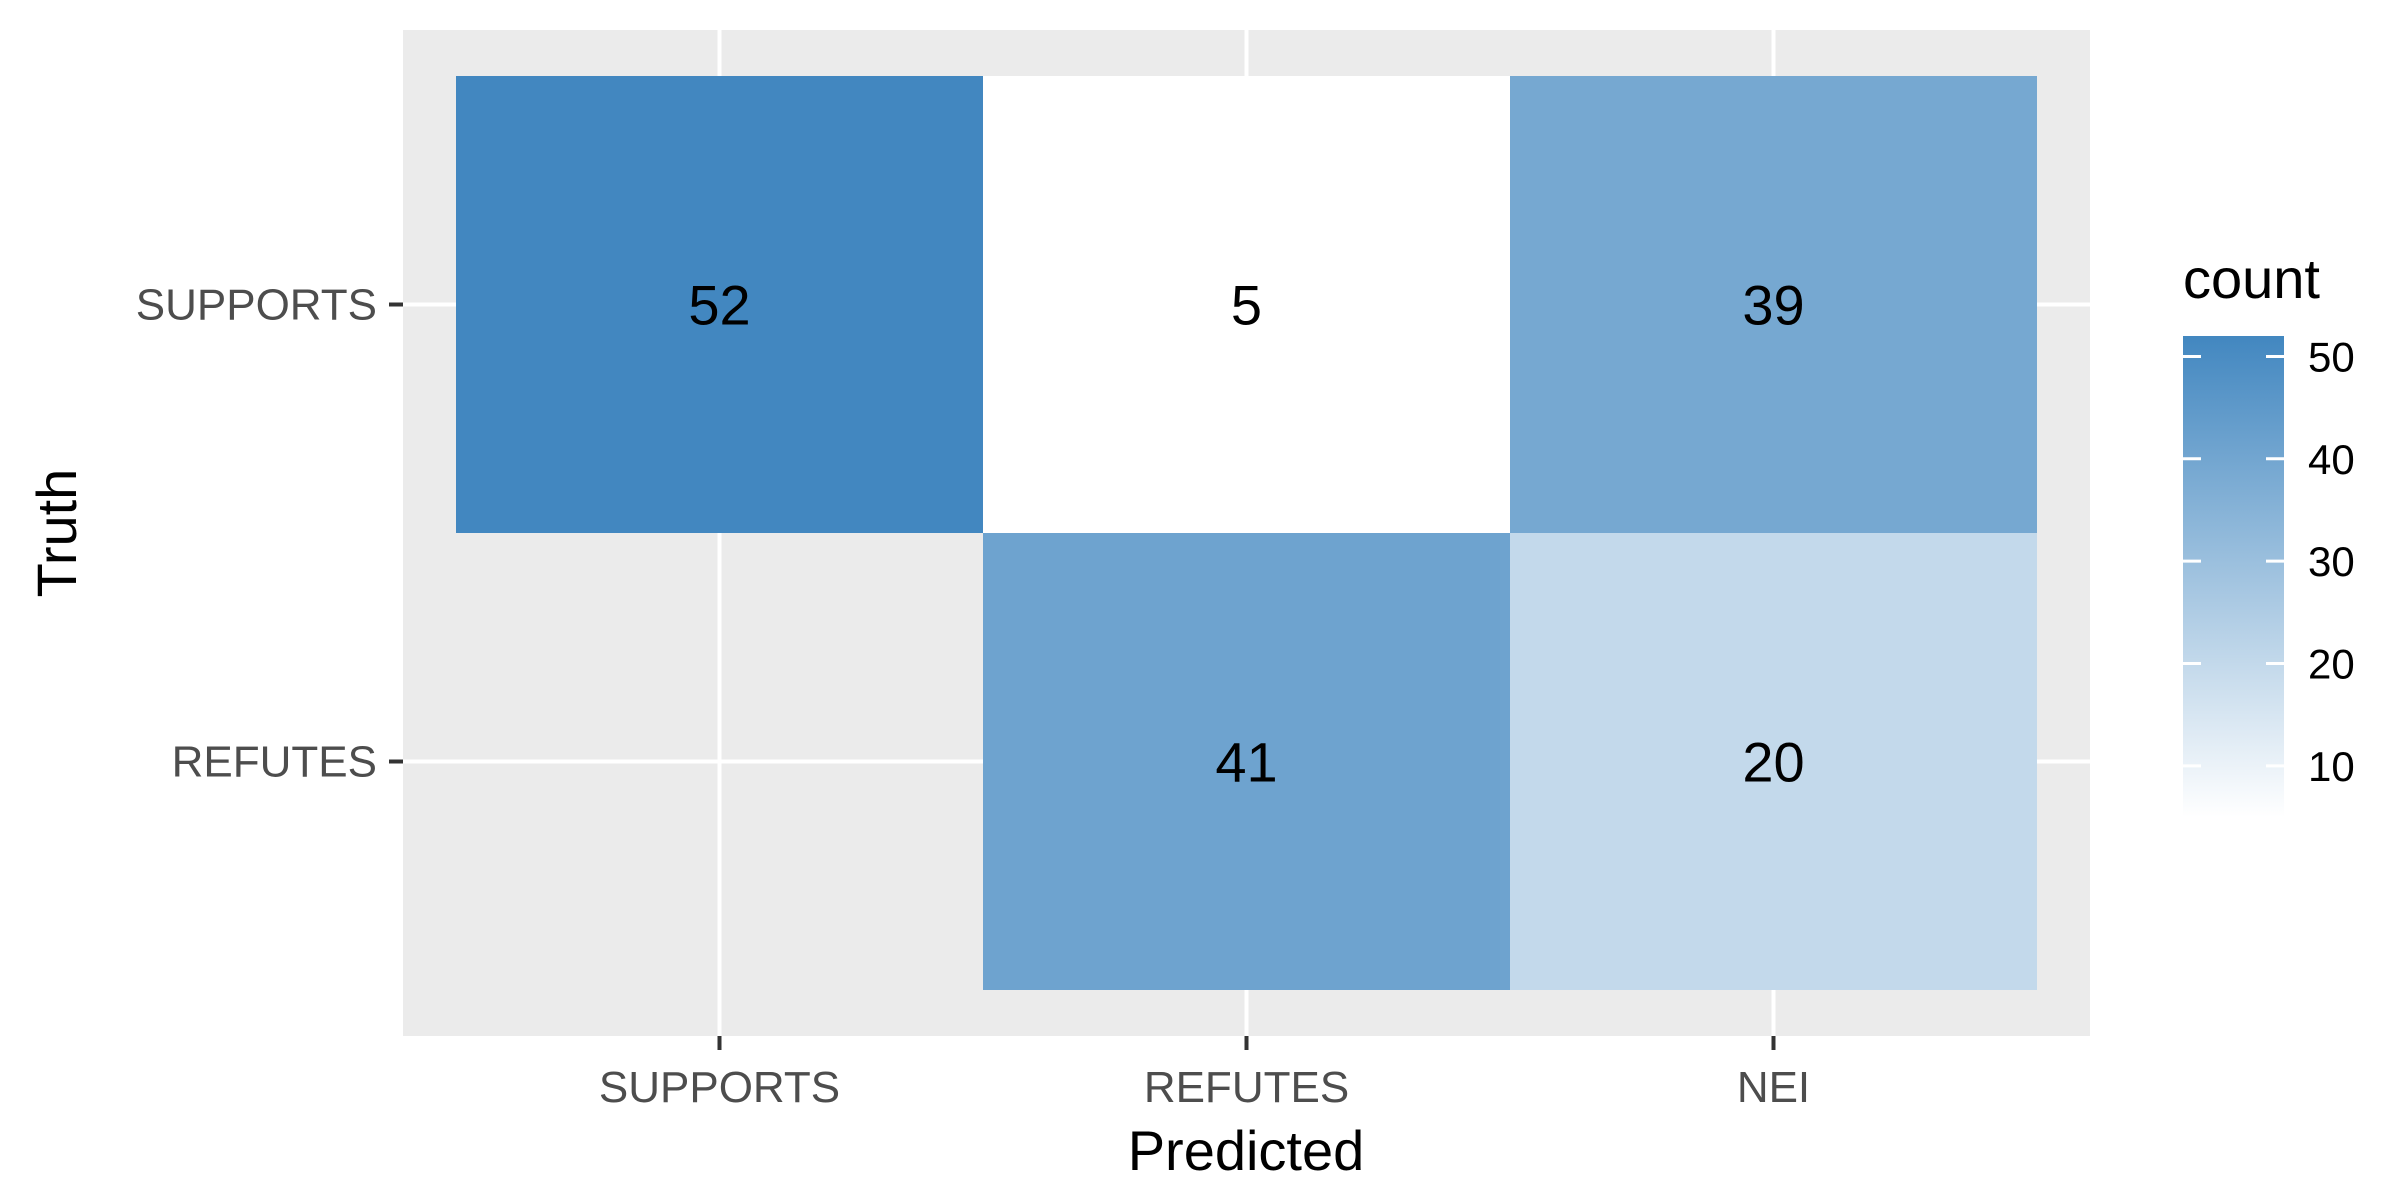 The width and height of the screenshot is (2400, 1200). I want to click on x-tick-label: REFUTES, so click(1246, 1087).